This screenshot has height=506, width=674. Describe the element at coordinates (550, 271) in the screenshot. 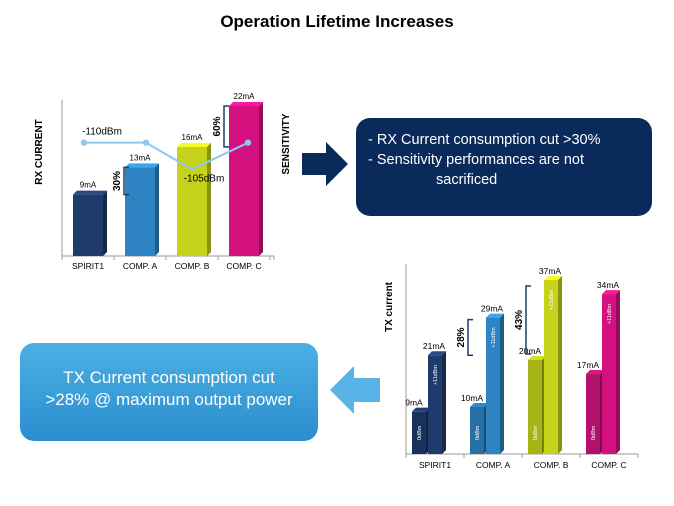

I see `tx-bar-value-label: 37mA` at that location.